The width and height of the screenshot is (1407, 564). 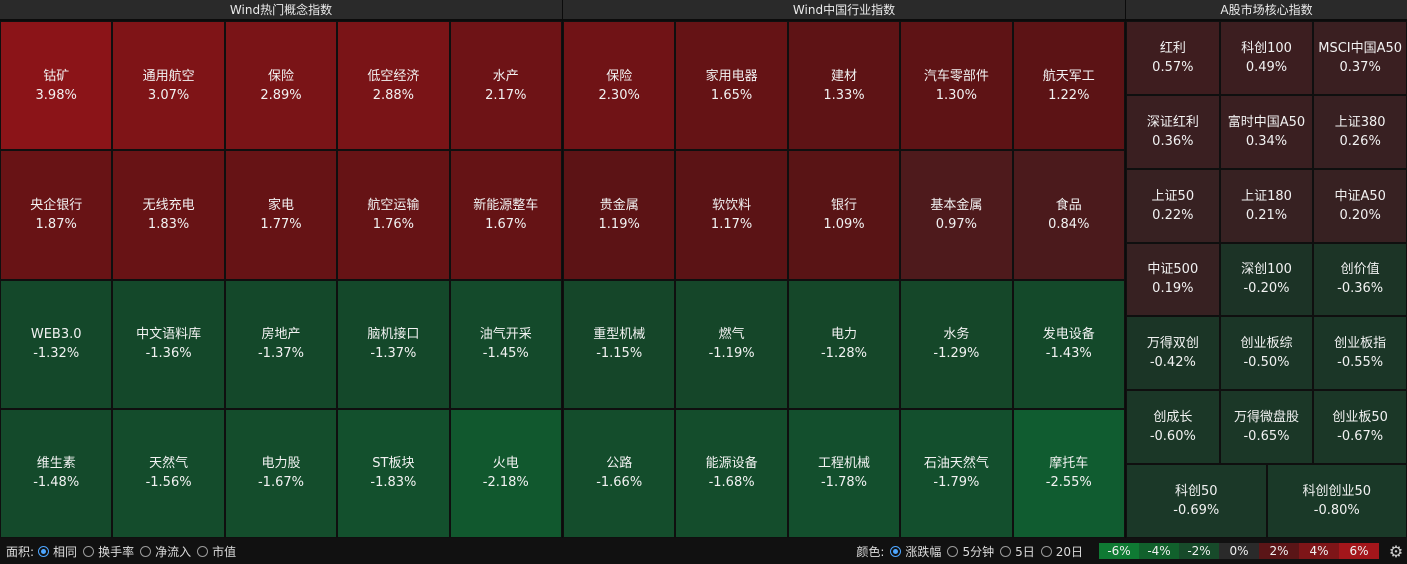 What do you see at coordinates (844, 473) in the screenshot?
I see `index-tile: 工程机械 -1.78%` at bounding box center [844, 473].